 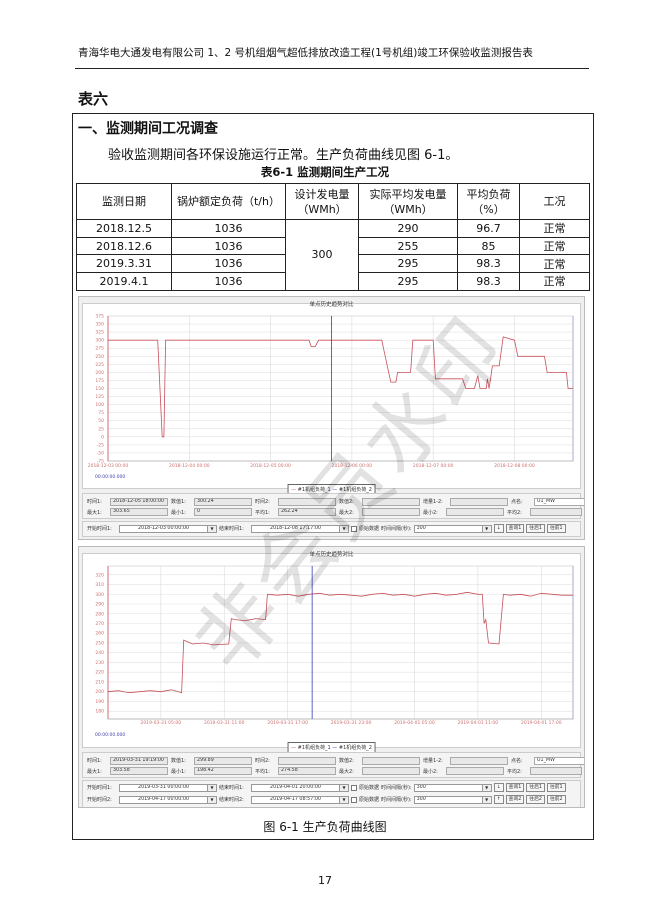 What do you see at coordinates (99, 634) in the screenshot?
I see `y-tick-label: 260` at bounding box center [99, 634].